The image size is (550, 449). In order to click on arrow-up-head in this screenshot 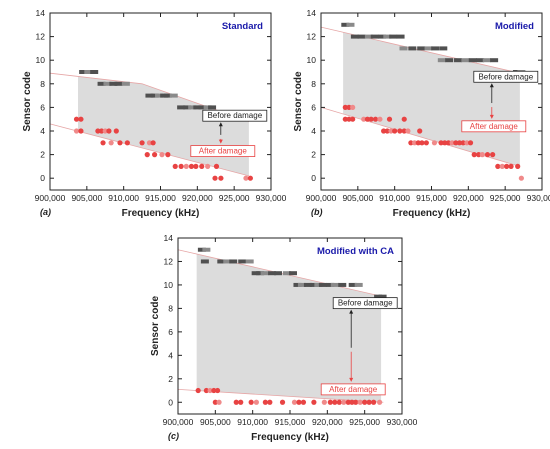, I will do `click(491, 85)`.